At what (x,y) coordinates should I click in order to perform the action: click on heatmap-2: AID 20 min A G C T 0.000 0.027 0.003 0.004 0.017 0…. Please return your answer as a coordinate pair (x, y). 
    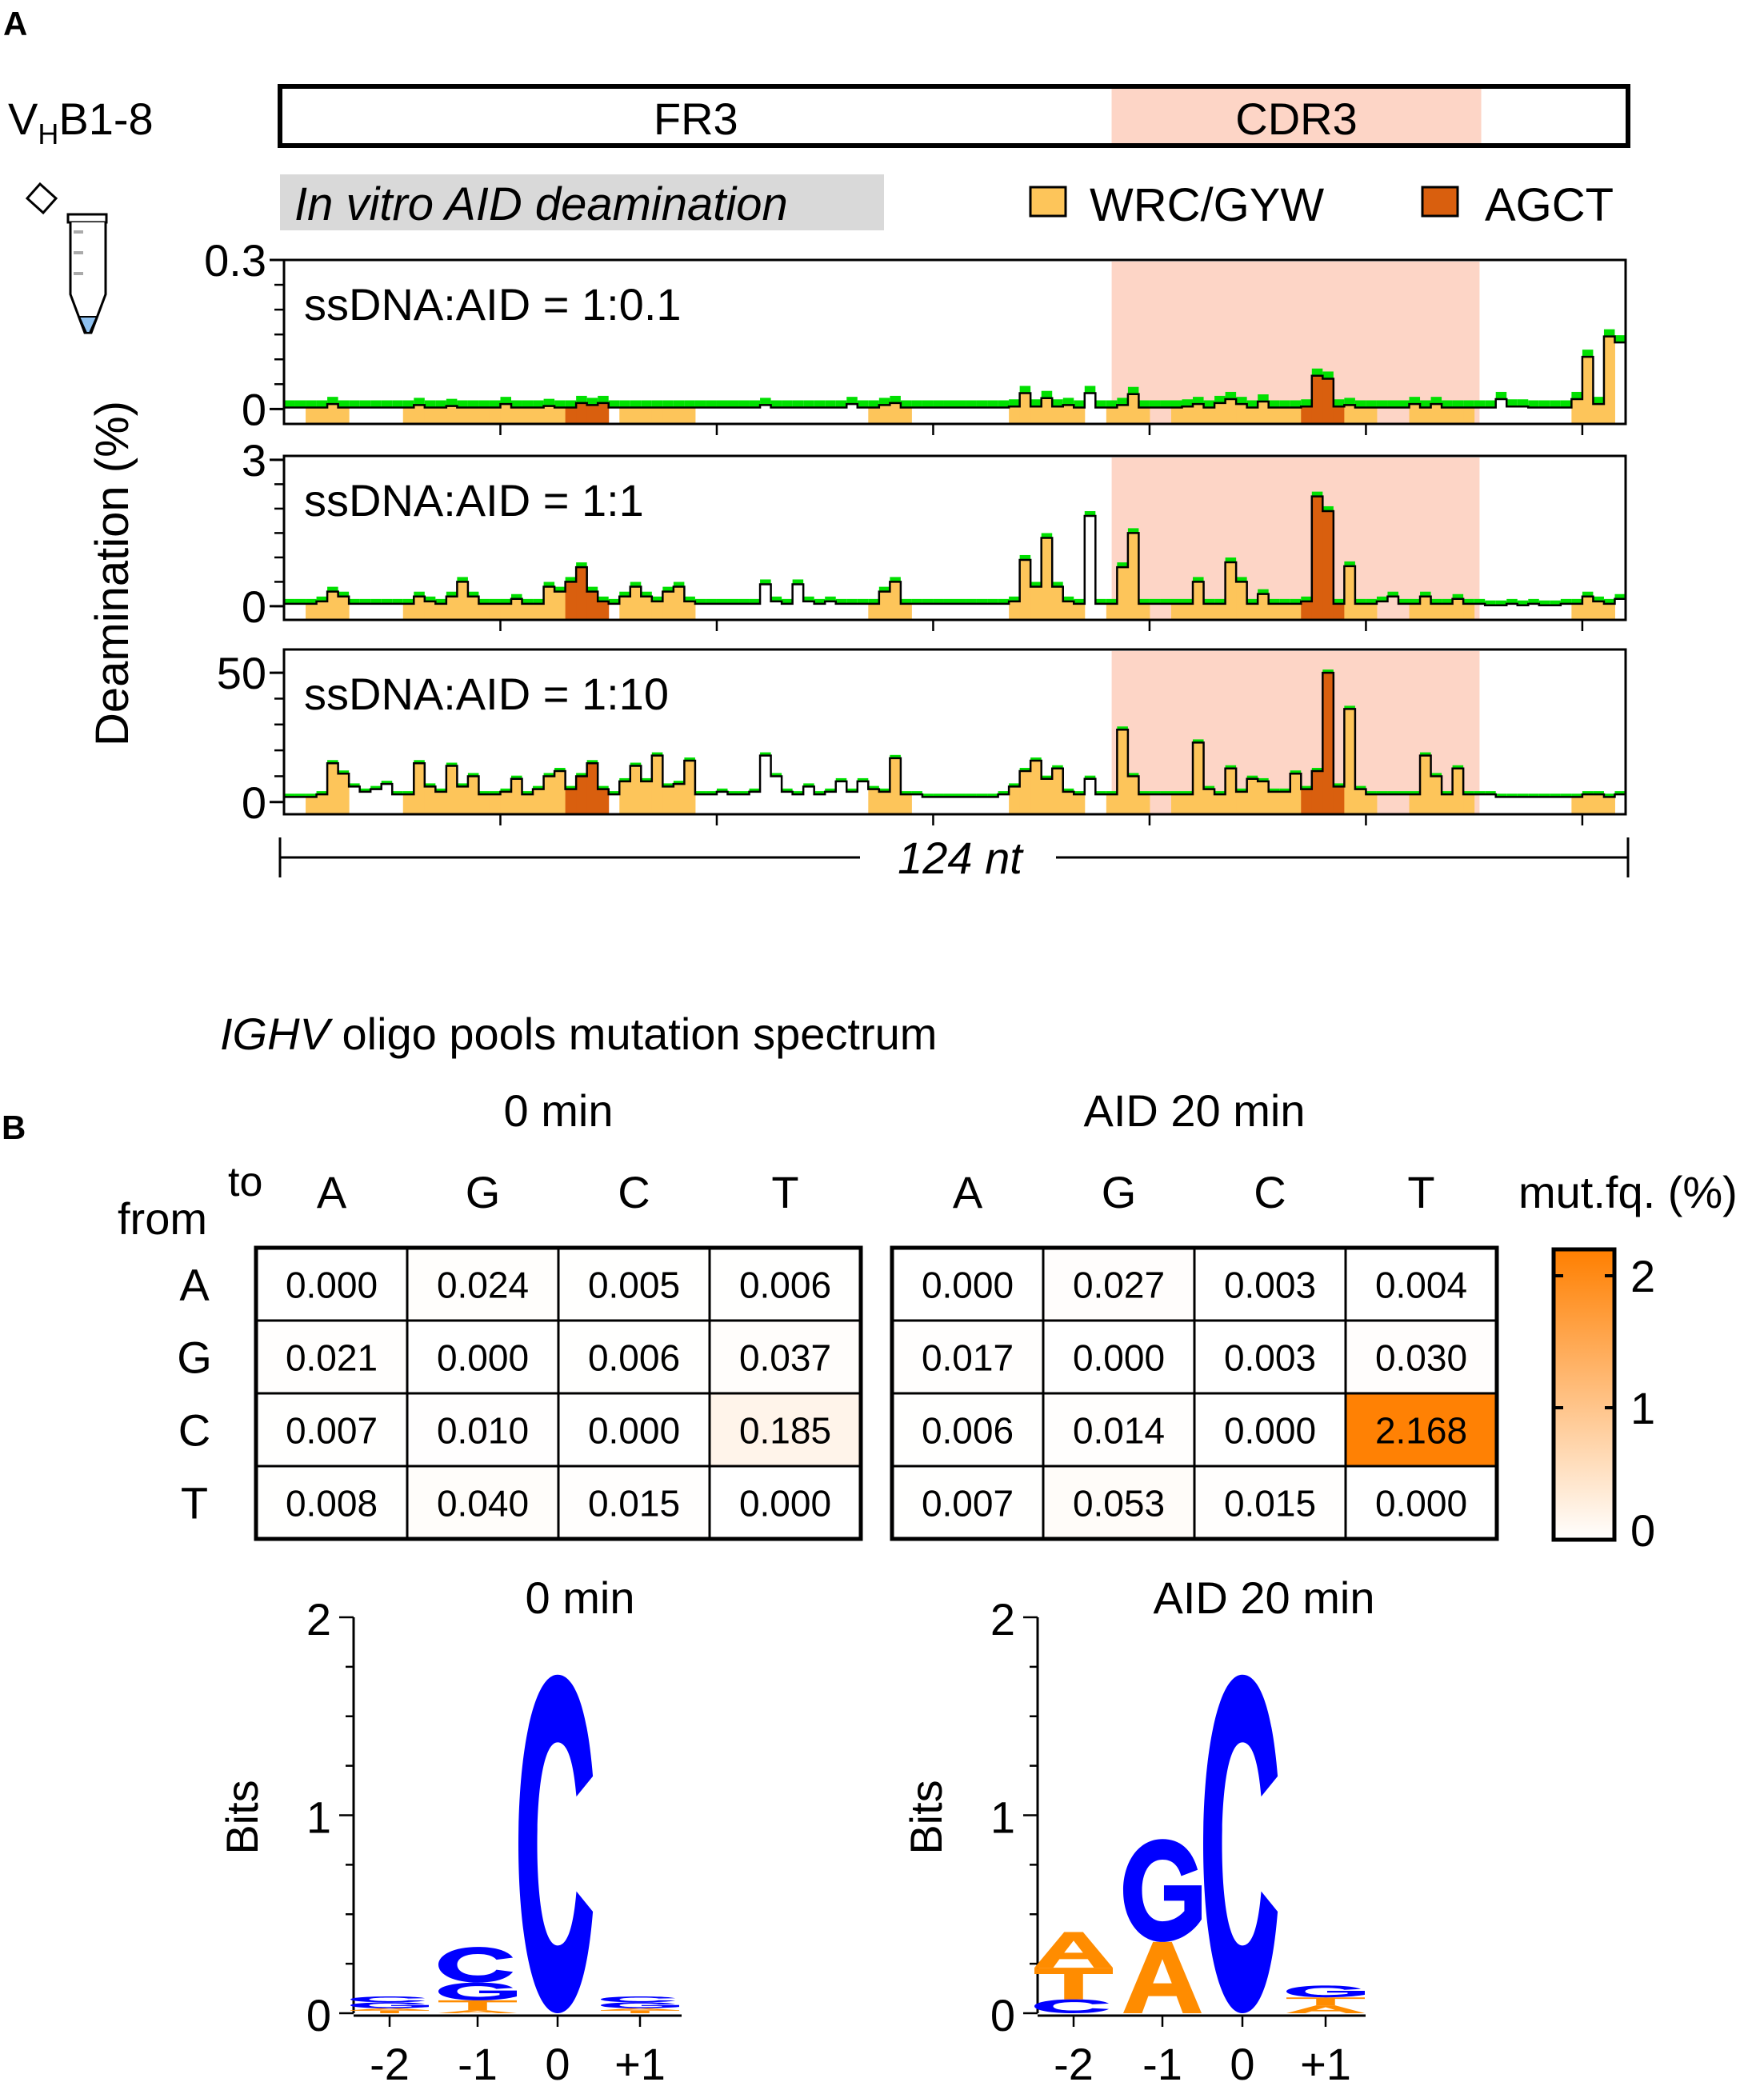
    Looking at the image, I should click on (1194, 1313).